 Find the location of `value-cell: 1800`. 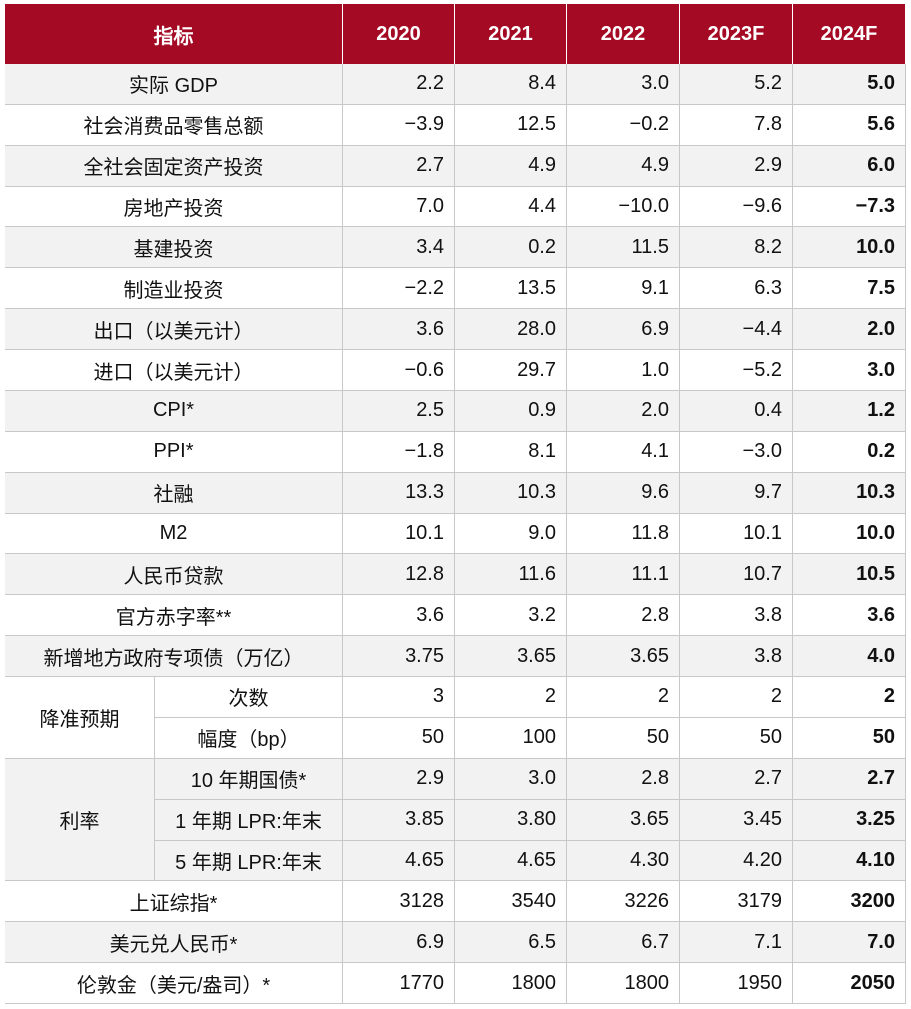

value-cell: 1800 is located at coordinates (511, 983).